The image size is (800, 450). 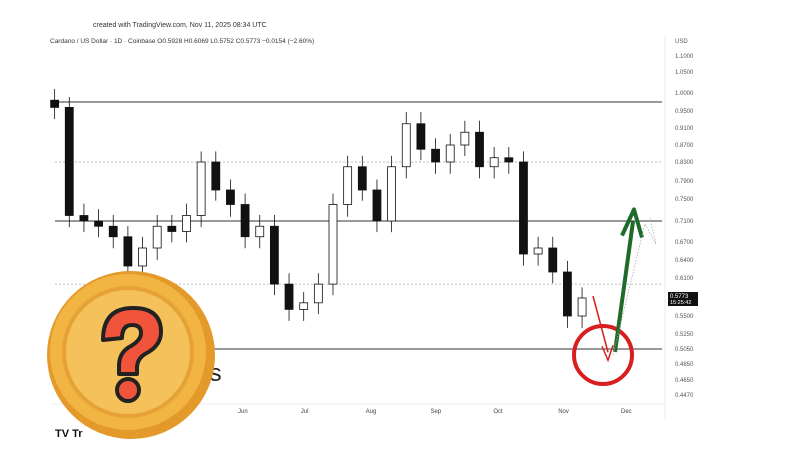 I want to click on x-tick-label: Nov, so click(x=563, y=412).